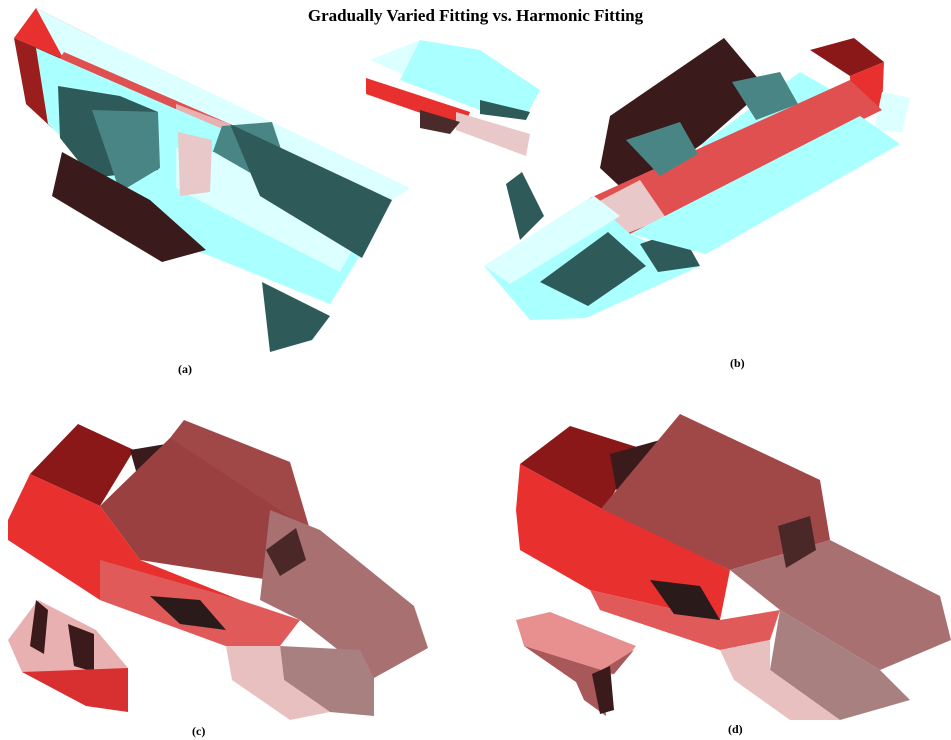  Describe the element at coordinates (195, 164) in the screenshot. I see `a-pink-join` at that location.